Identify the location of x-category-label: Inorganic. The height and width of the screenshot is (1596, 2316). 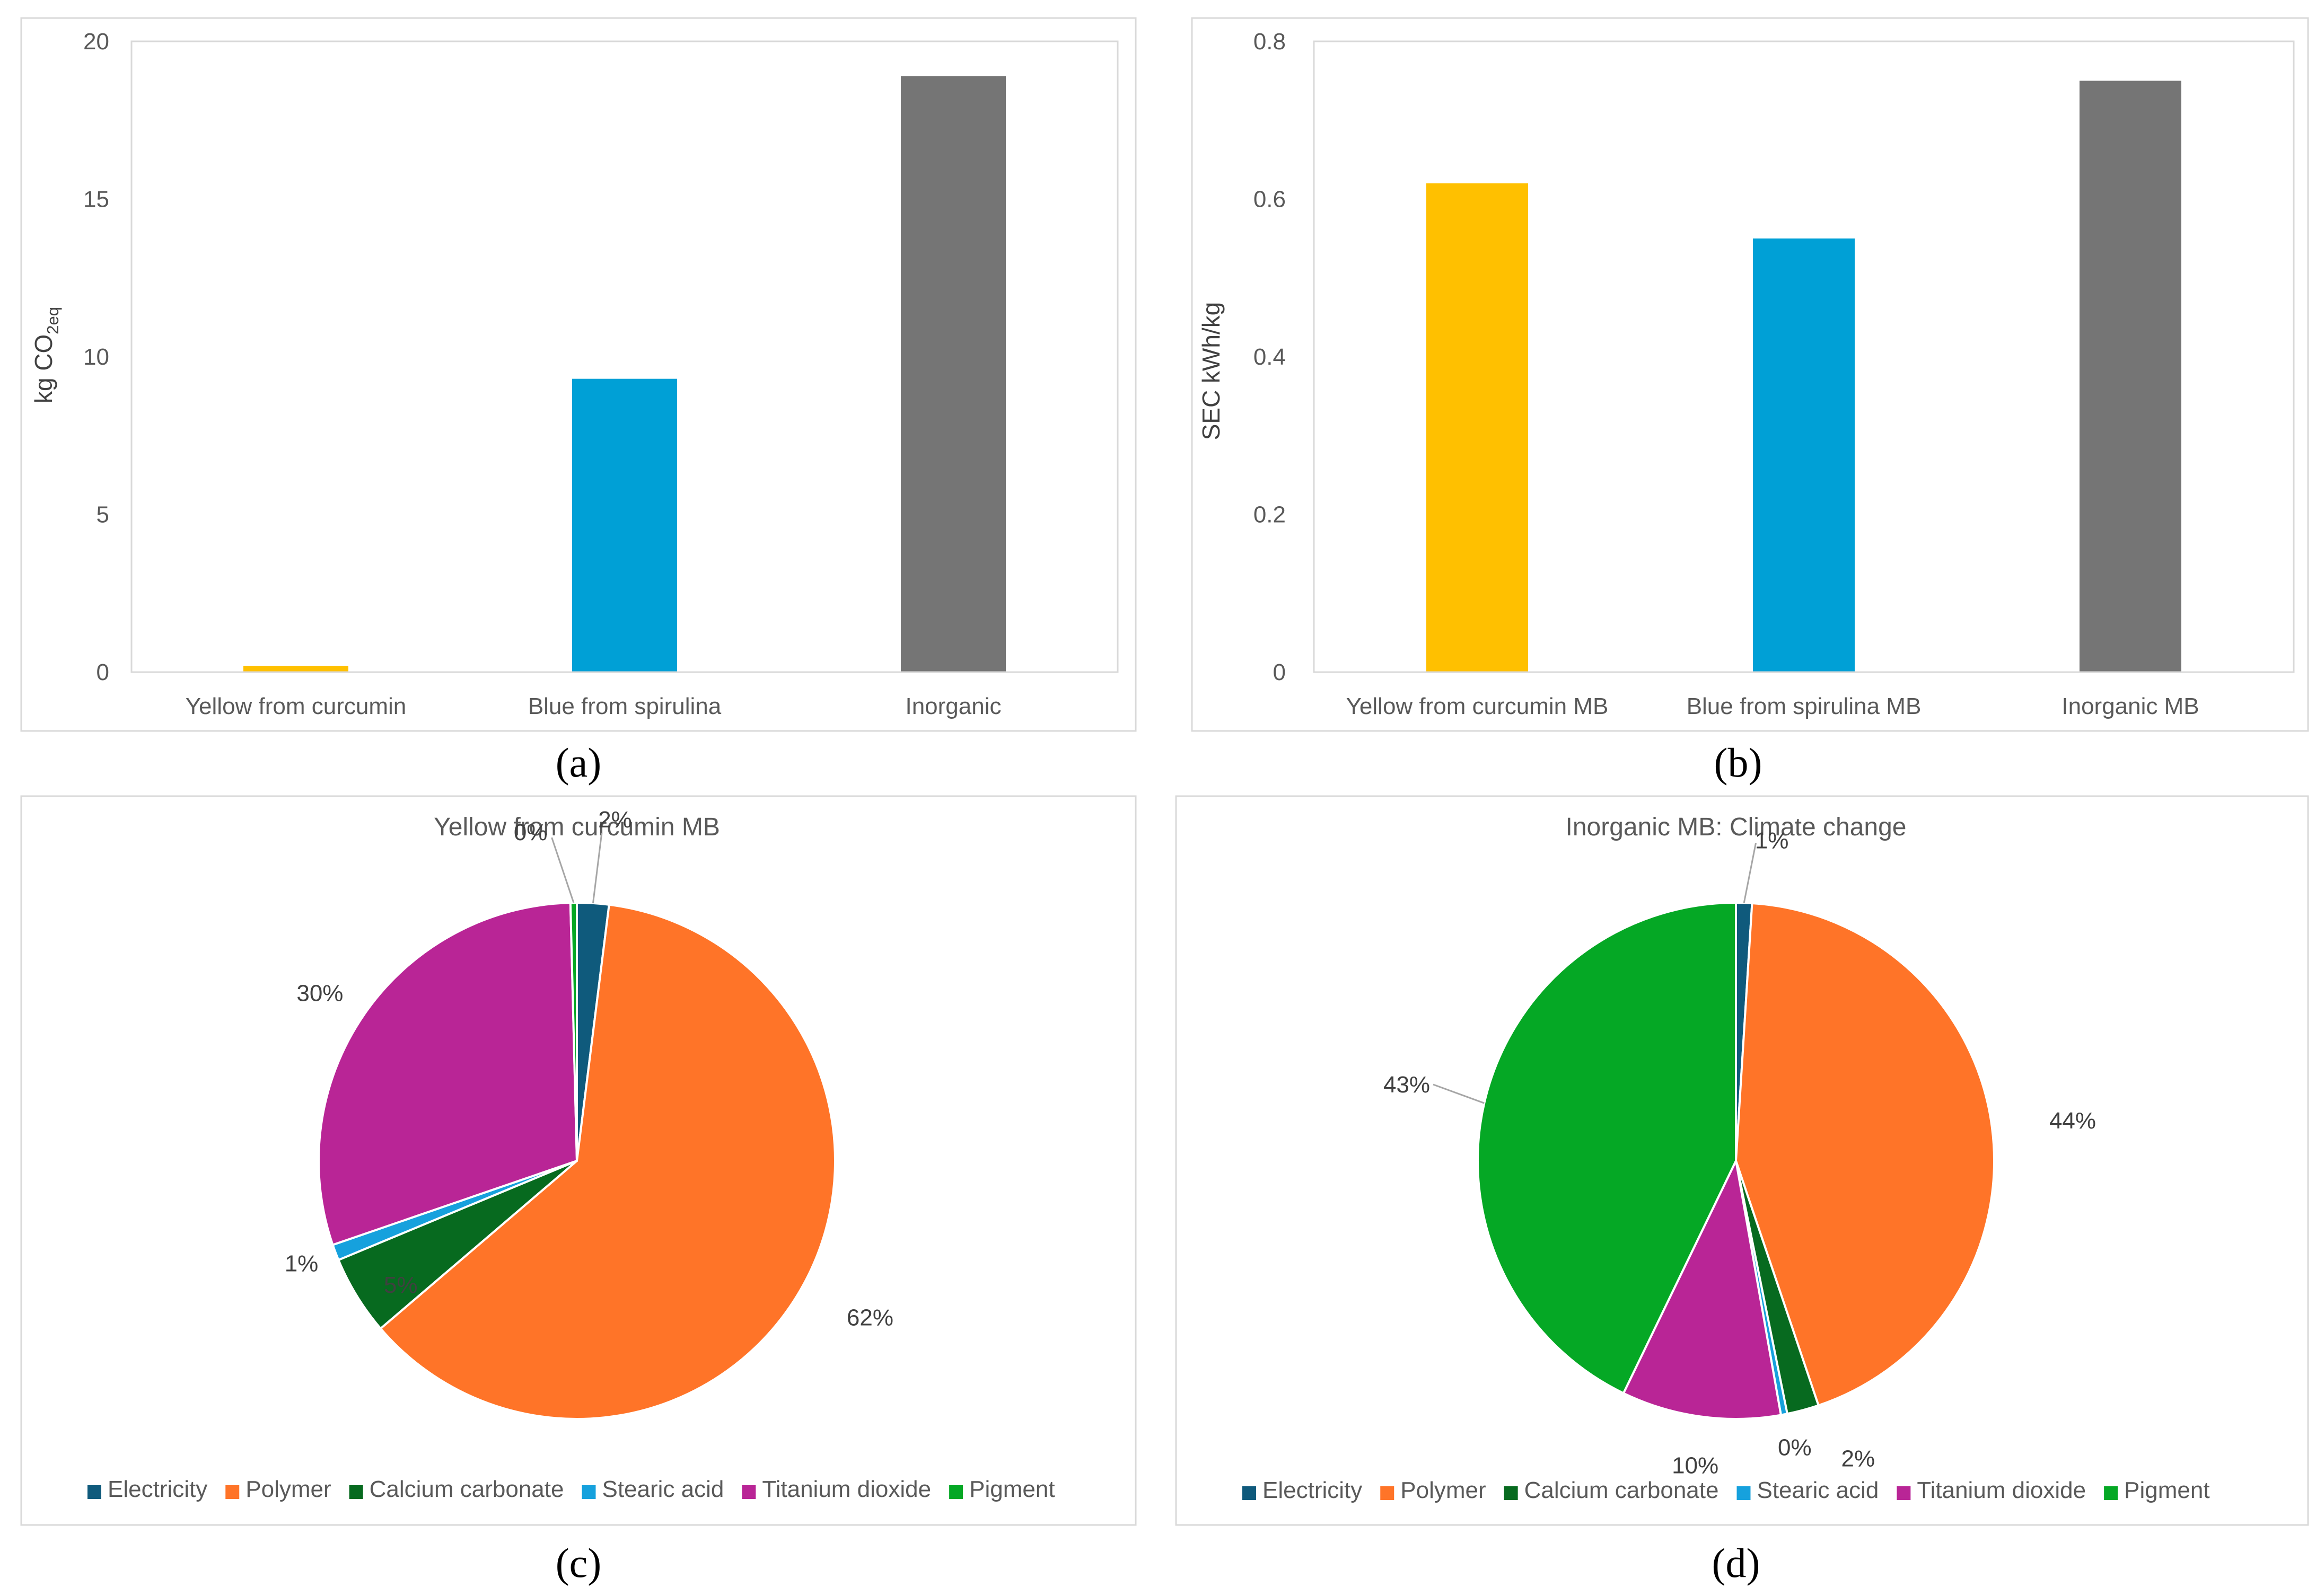
(953, 706).